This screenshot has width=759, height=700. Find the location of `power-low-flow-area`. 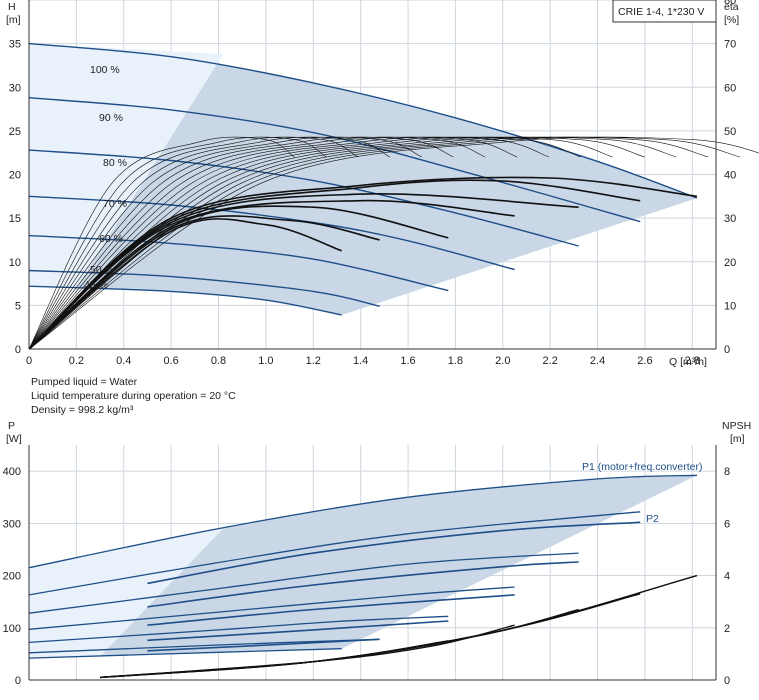

power-low-flow-area is located at coordinates (126, 593).